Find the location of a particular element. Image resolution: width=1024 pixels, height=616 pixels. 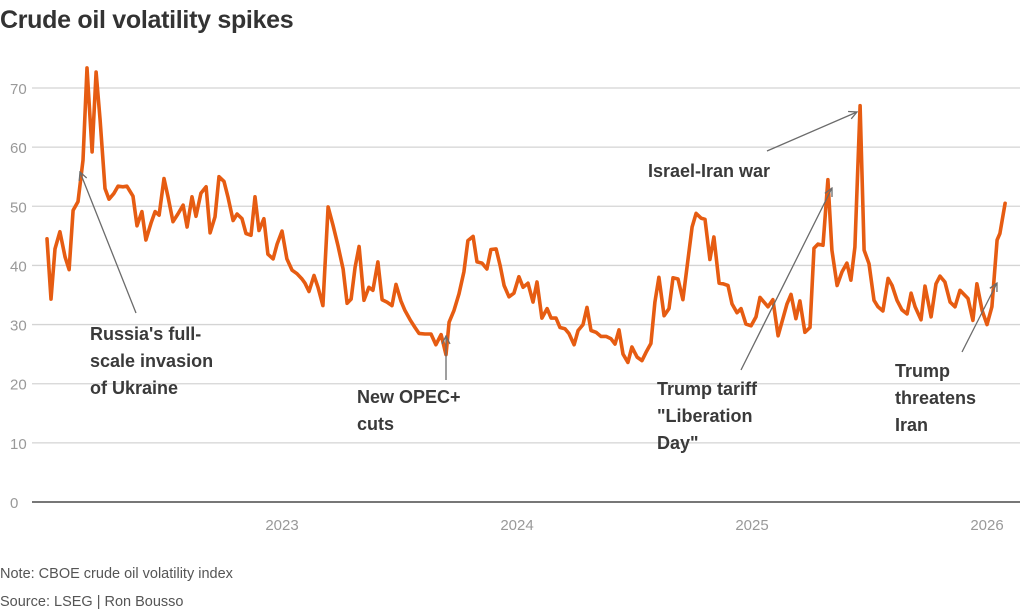

chart-title: Crude oil volatility spikes is located at coordinates (147, 20).